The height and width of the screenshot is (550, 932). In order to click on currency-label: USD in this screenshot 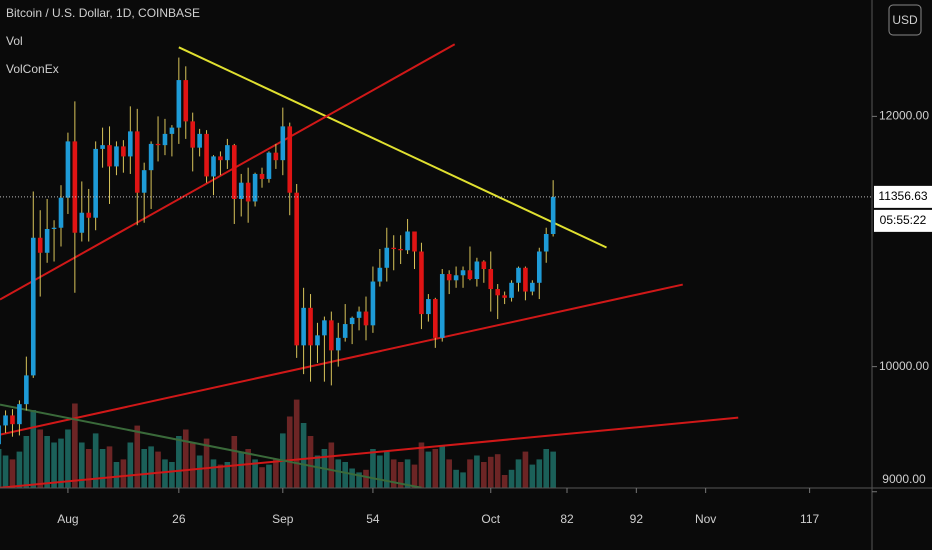, I will do `click(905, 20)`.